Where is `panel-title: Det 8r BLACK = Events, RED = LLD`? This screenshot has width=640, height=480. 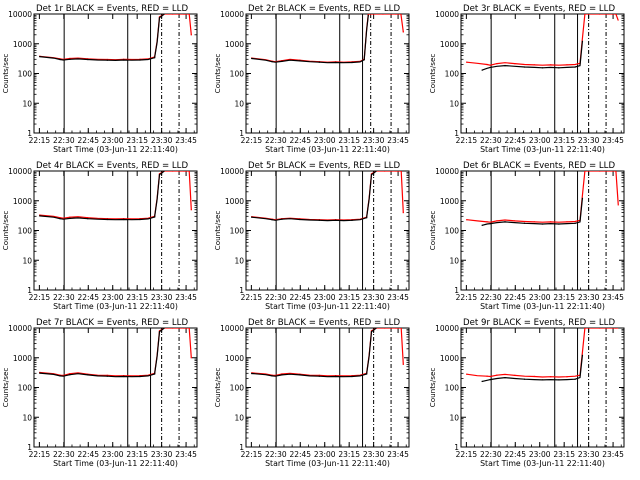
panel-title: Det 8r BLACK = Events, RED = LLD is located at coordinates (324, 323).